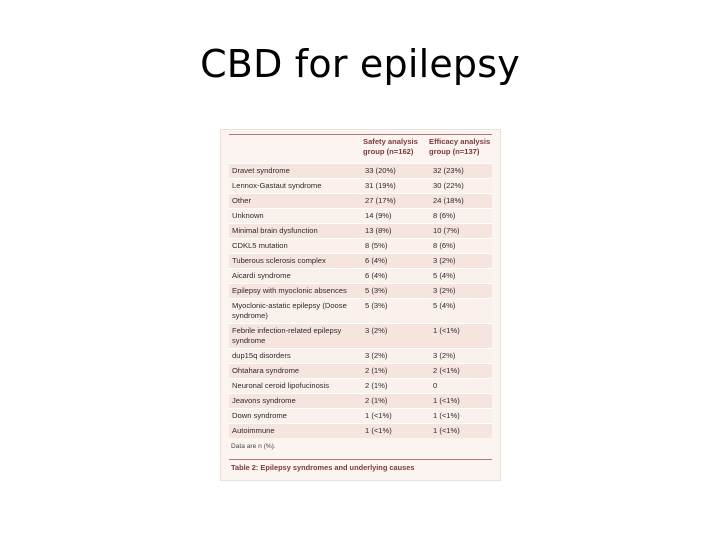 Image resolution: width=720 pixels, height=540 pixels. What do you see at coordinates (360, 370) in the screenshot?
I see `table-row: Ohtahara syndrome 2 (1%) 2 (<1%)` at bounding box center [360, 370].